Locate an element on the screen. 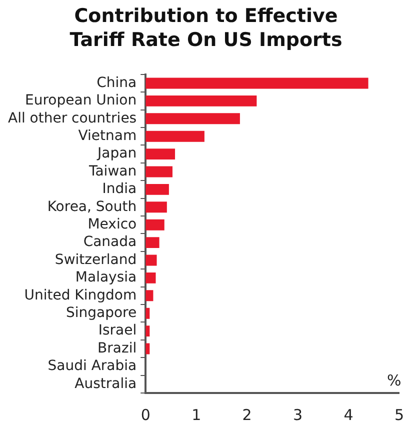 The height and width of the screenshot is (437, 412). y-tick-label: Saudi Arabia is located at coordinates (92, 366).